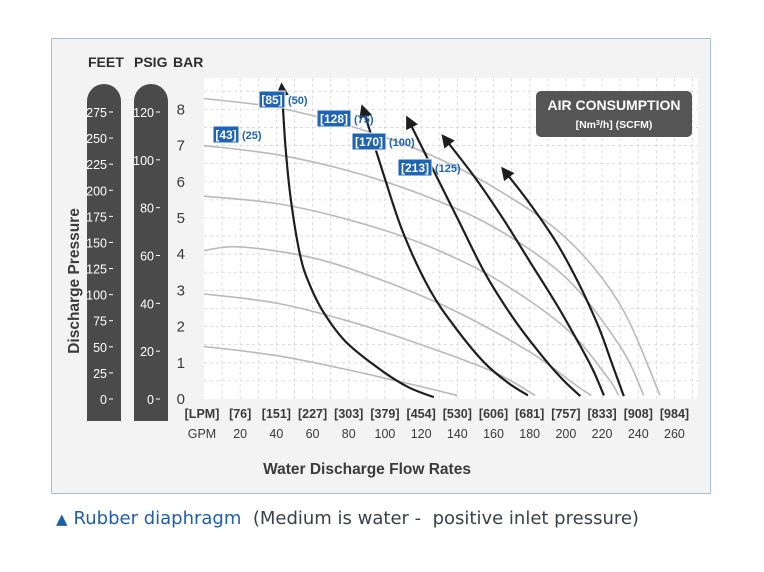  Describe the element at coordinates (100, 322) in the screenshot. I see `feet-scale-tick: 75` at that location.